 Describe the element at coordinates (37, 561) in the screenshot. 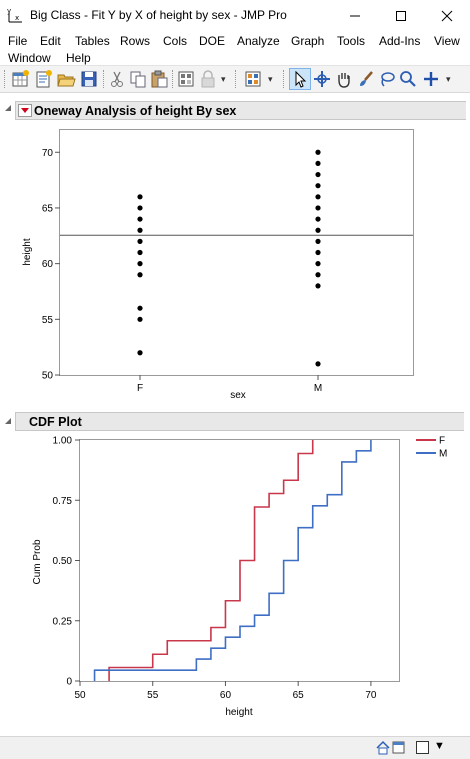

I see `cdf-y-label: Cum Prob` at that location.